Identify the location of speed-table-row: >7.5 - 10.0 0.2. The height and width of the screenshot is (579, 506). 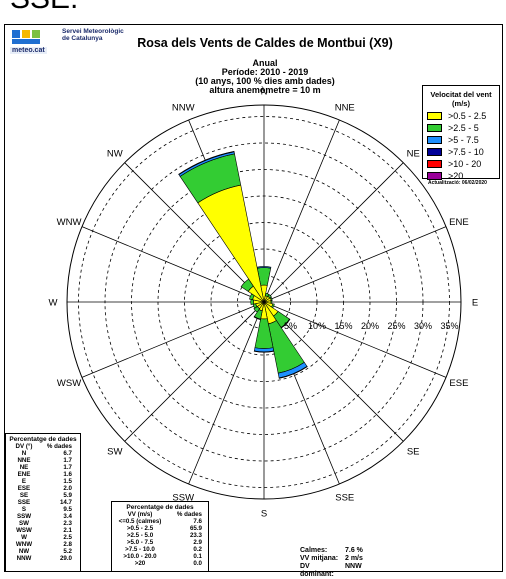
(160, 549).